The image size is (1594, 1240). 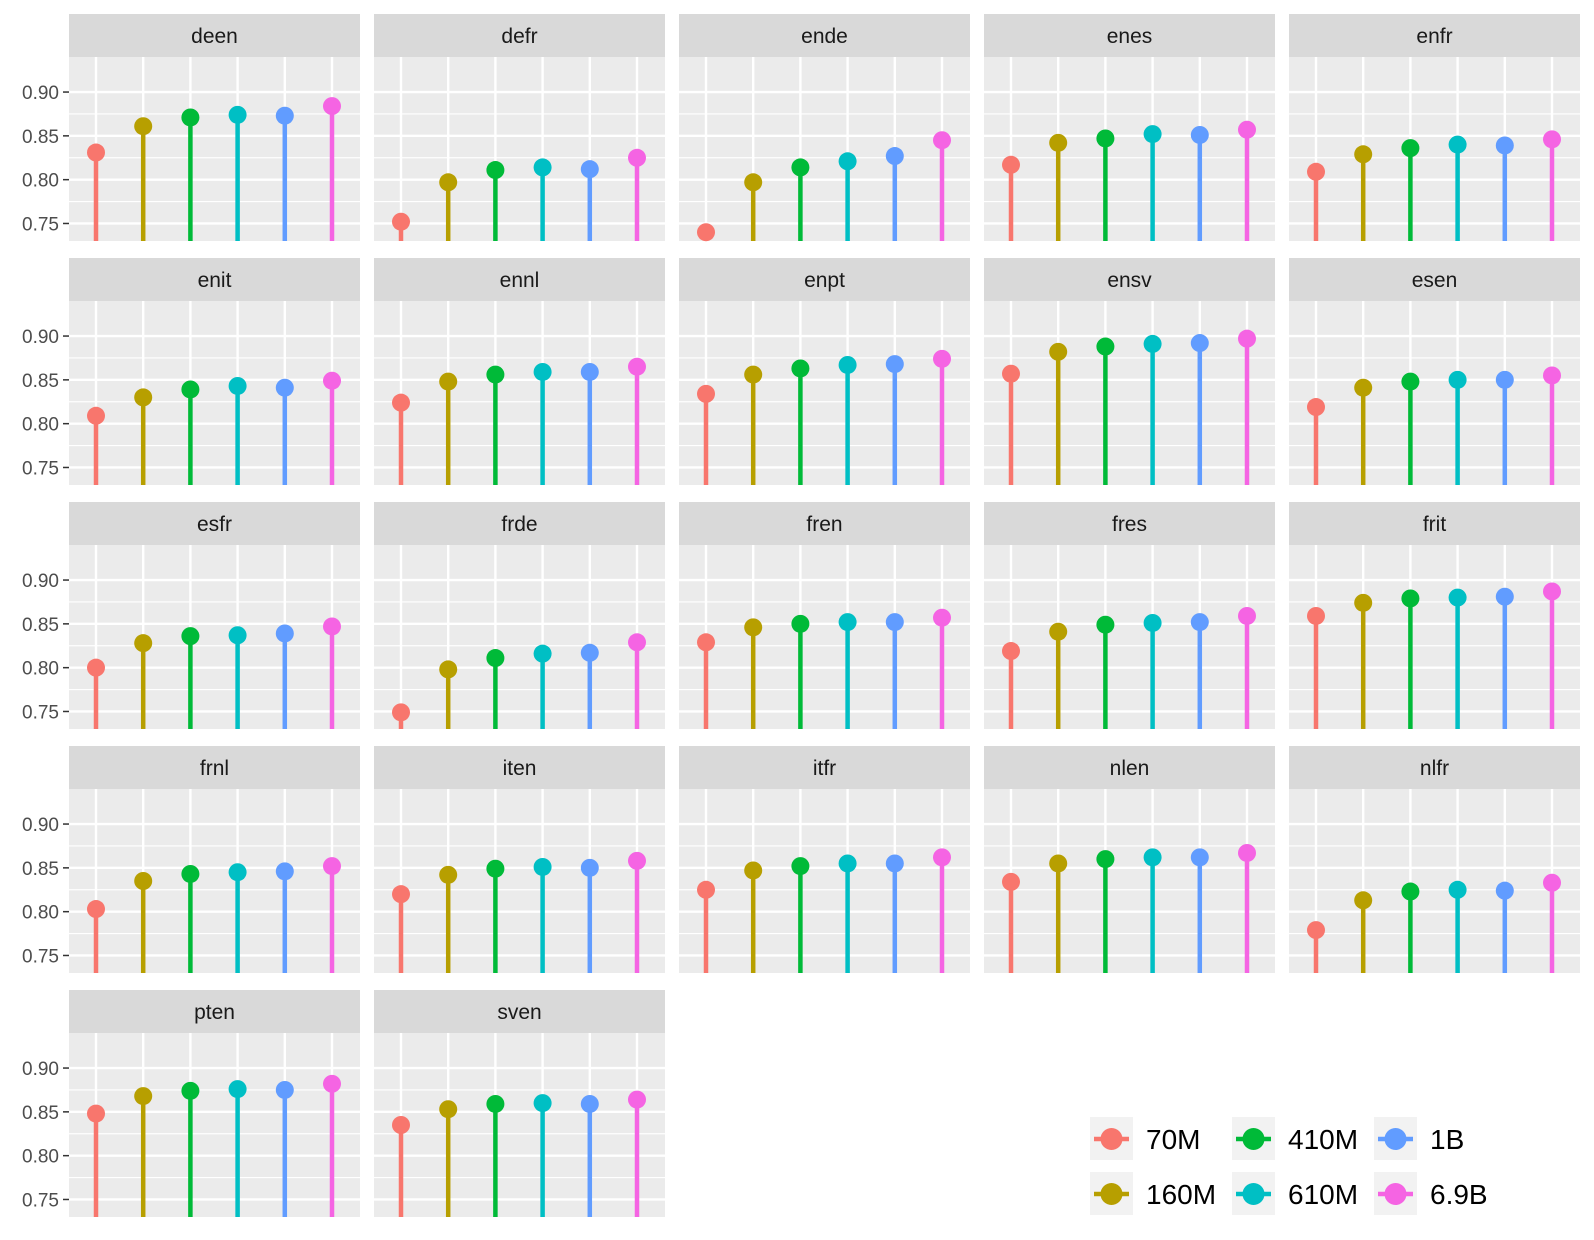 What do you see at coordinates (1323, 1194) in the screenshot?
I see `legend-label: 610M` at bounding box center [1323, 1194].